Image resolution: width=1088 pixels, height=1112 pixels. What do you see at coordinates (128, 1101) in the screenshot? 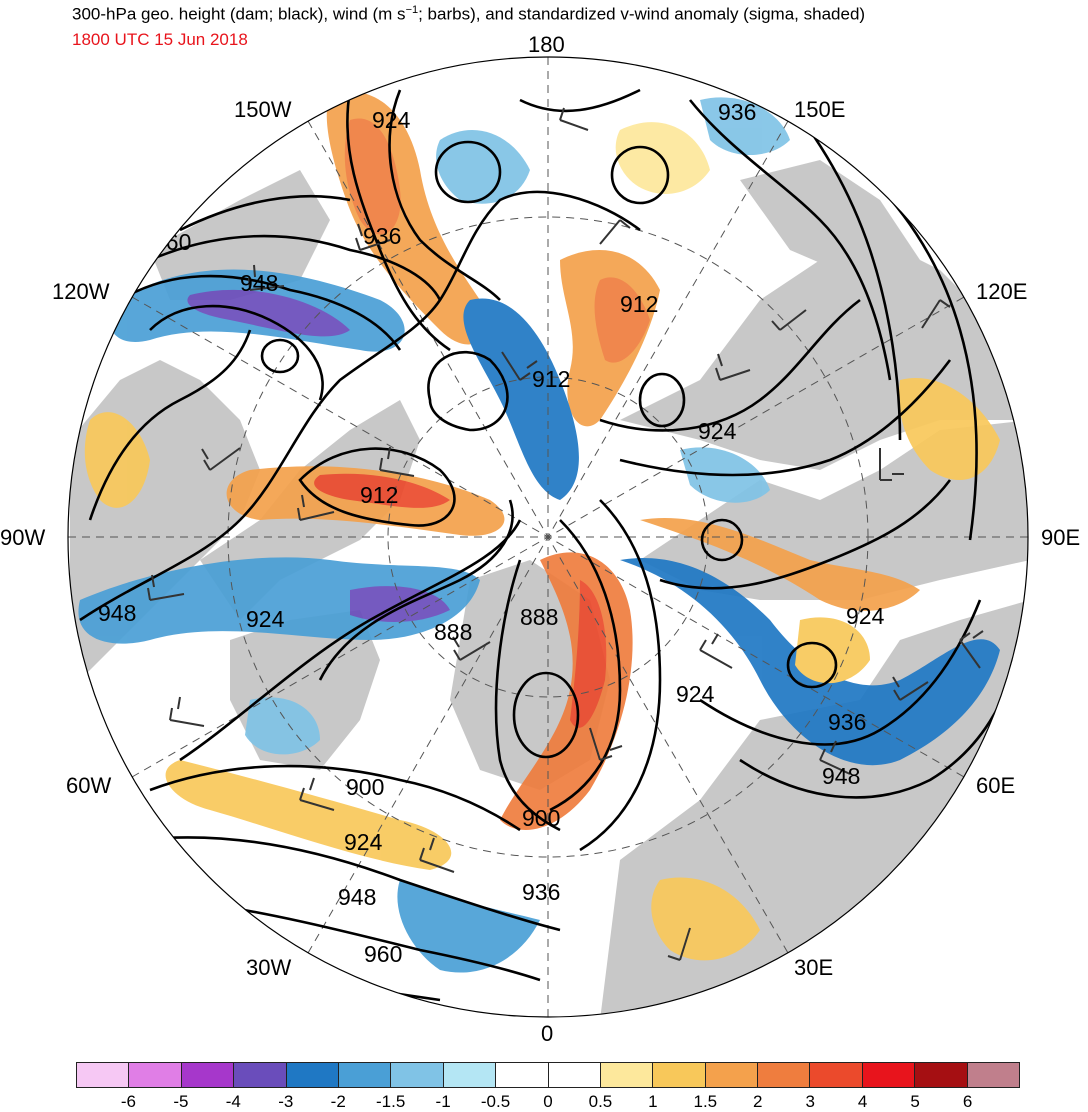
I see `colorbar-tick-label: -6` at bounding box center [128, 1101].